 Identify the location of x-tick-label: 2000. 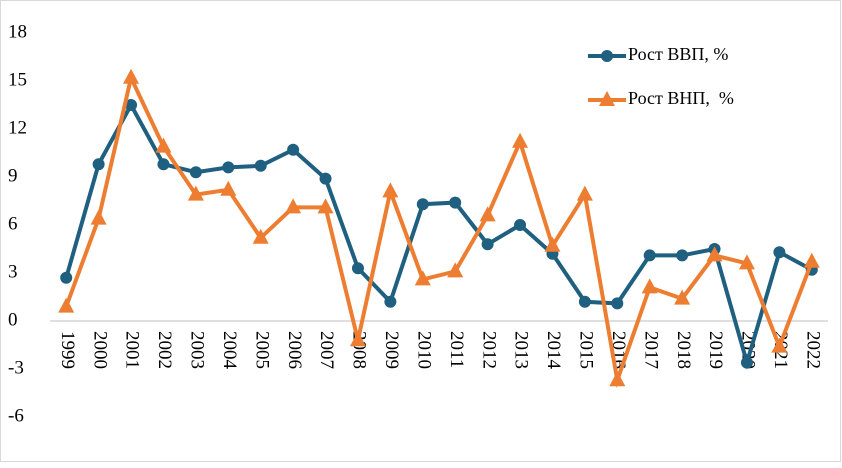
(99, 350).